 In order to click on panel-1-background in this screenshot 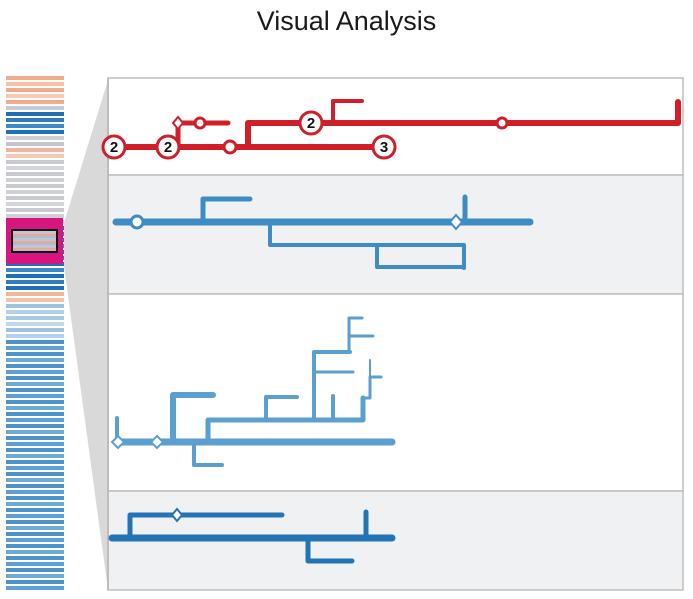, I will do `click(395, 126)`.